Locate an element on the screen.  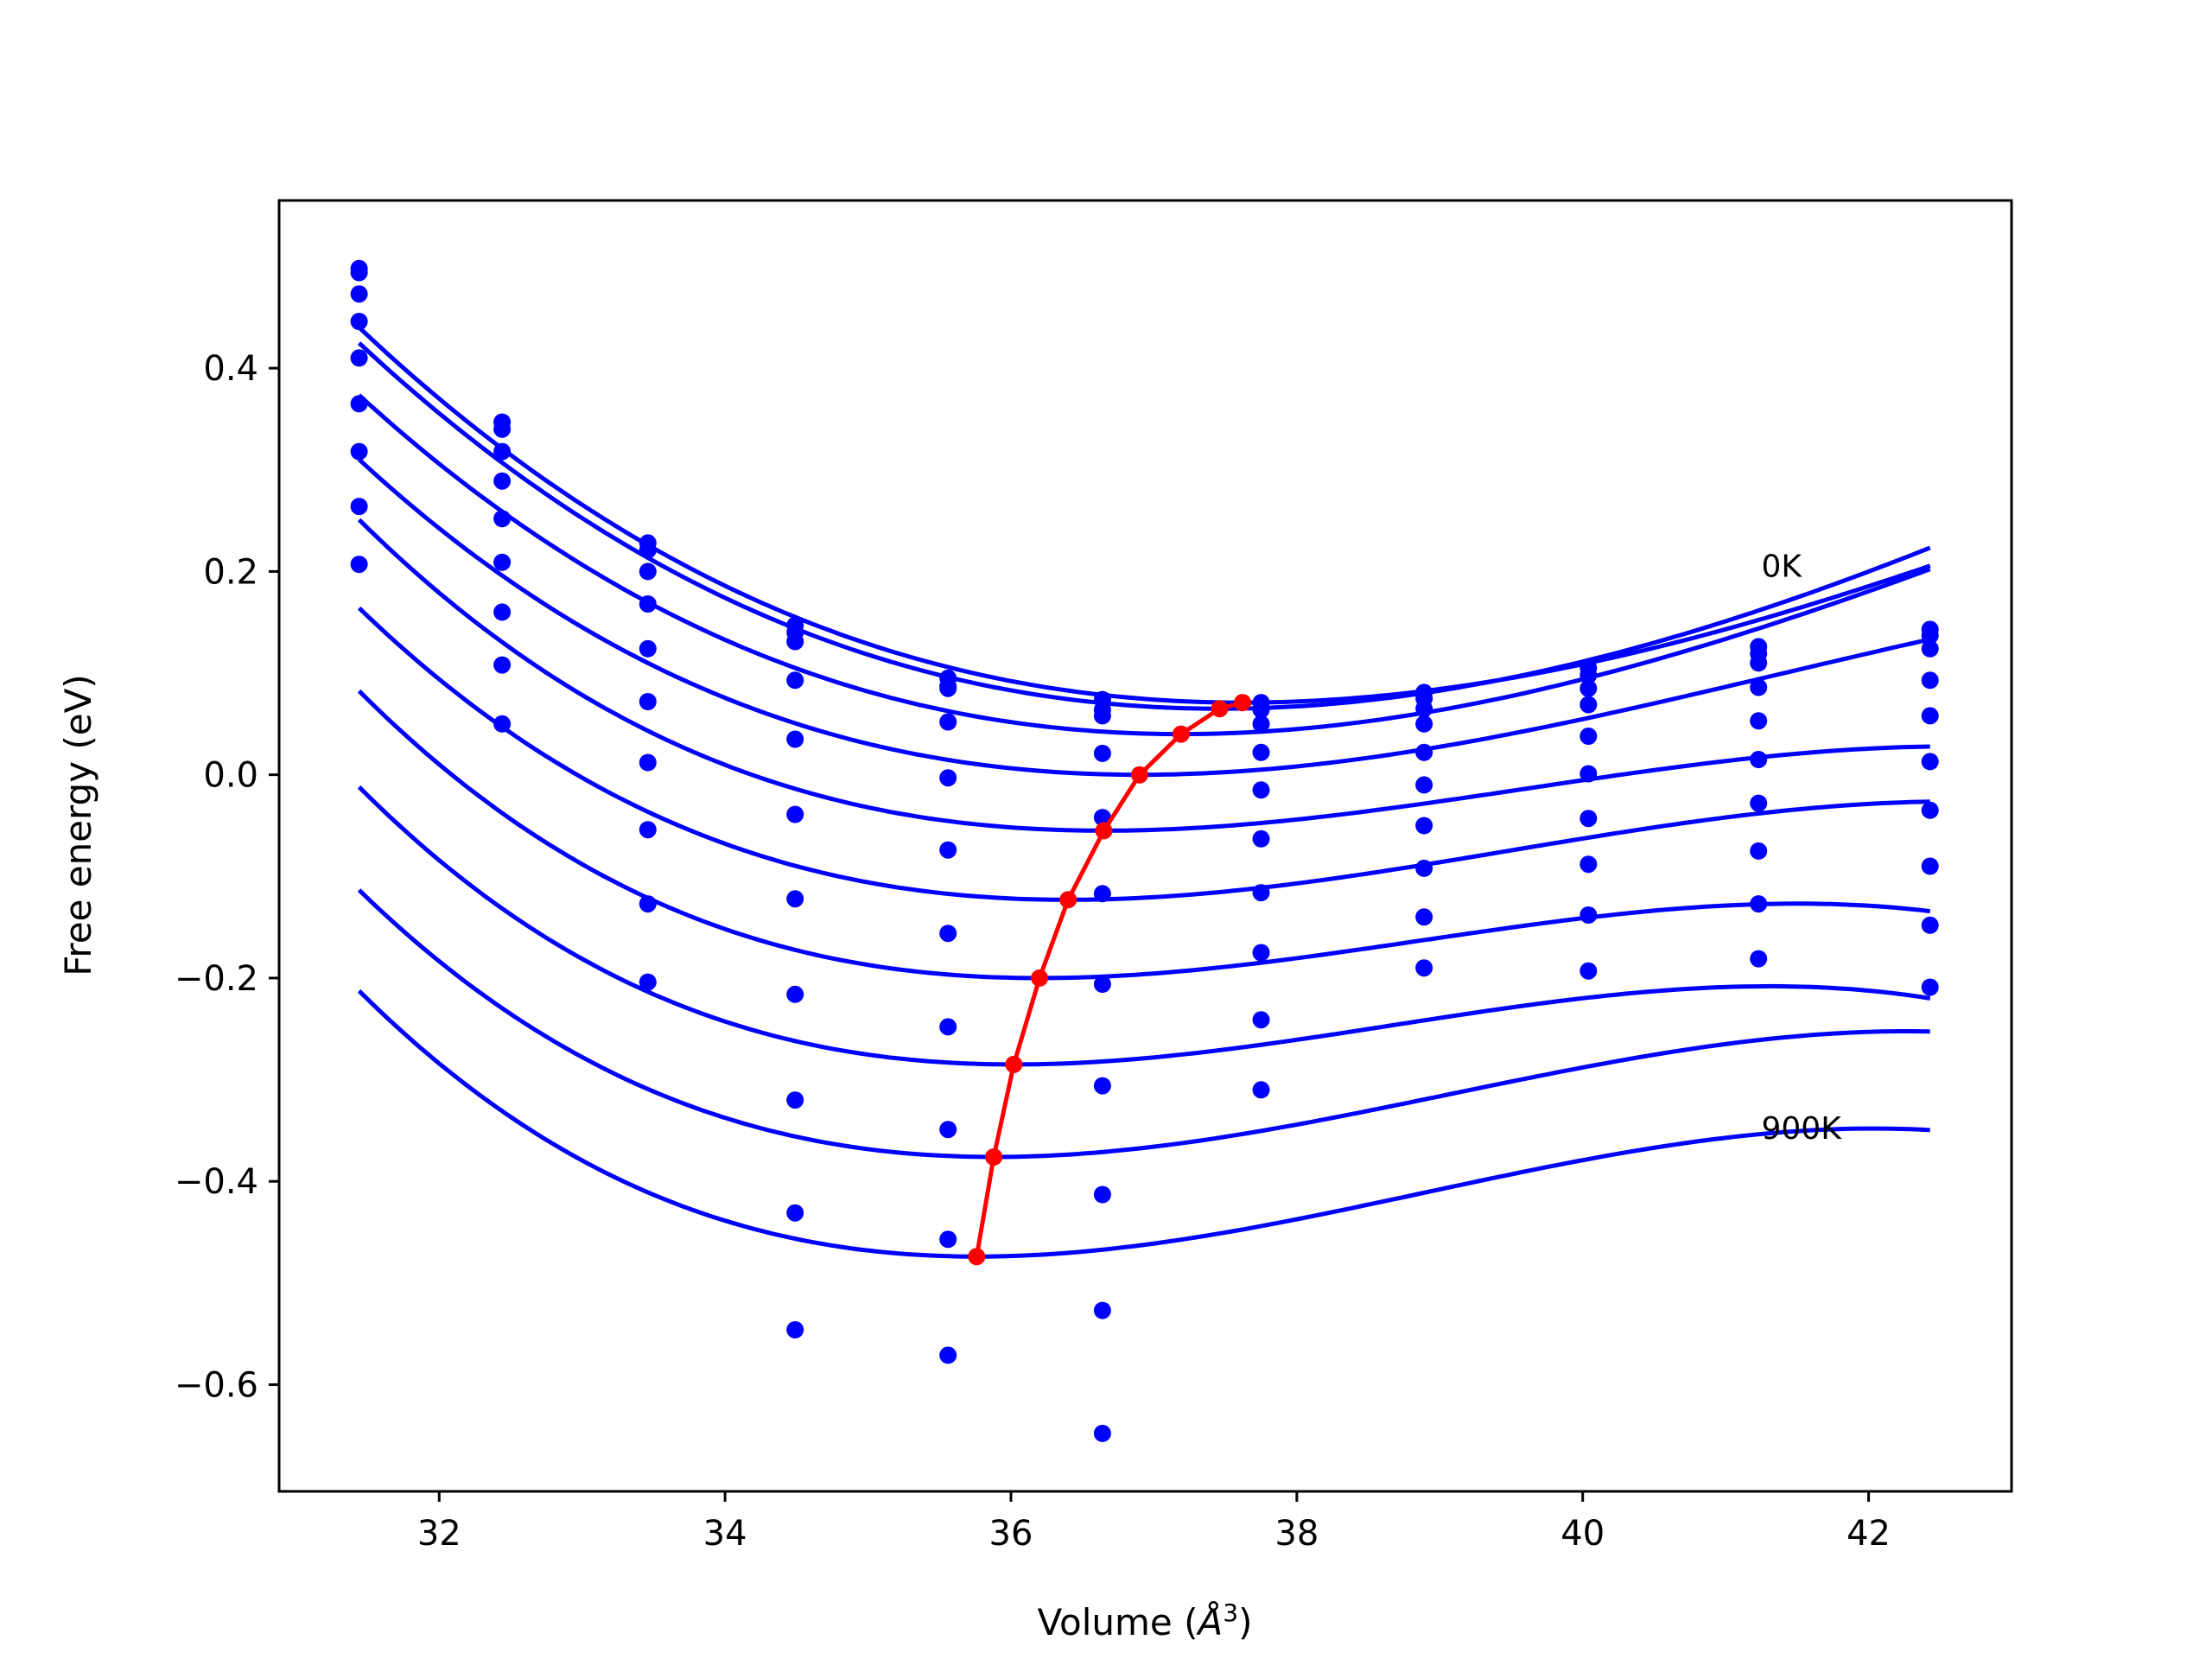
y-tick-label: 0.0 is located at coordinates (231, 776).